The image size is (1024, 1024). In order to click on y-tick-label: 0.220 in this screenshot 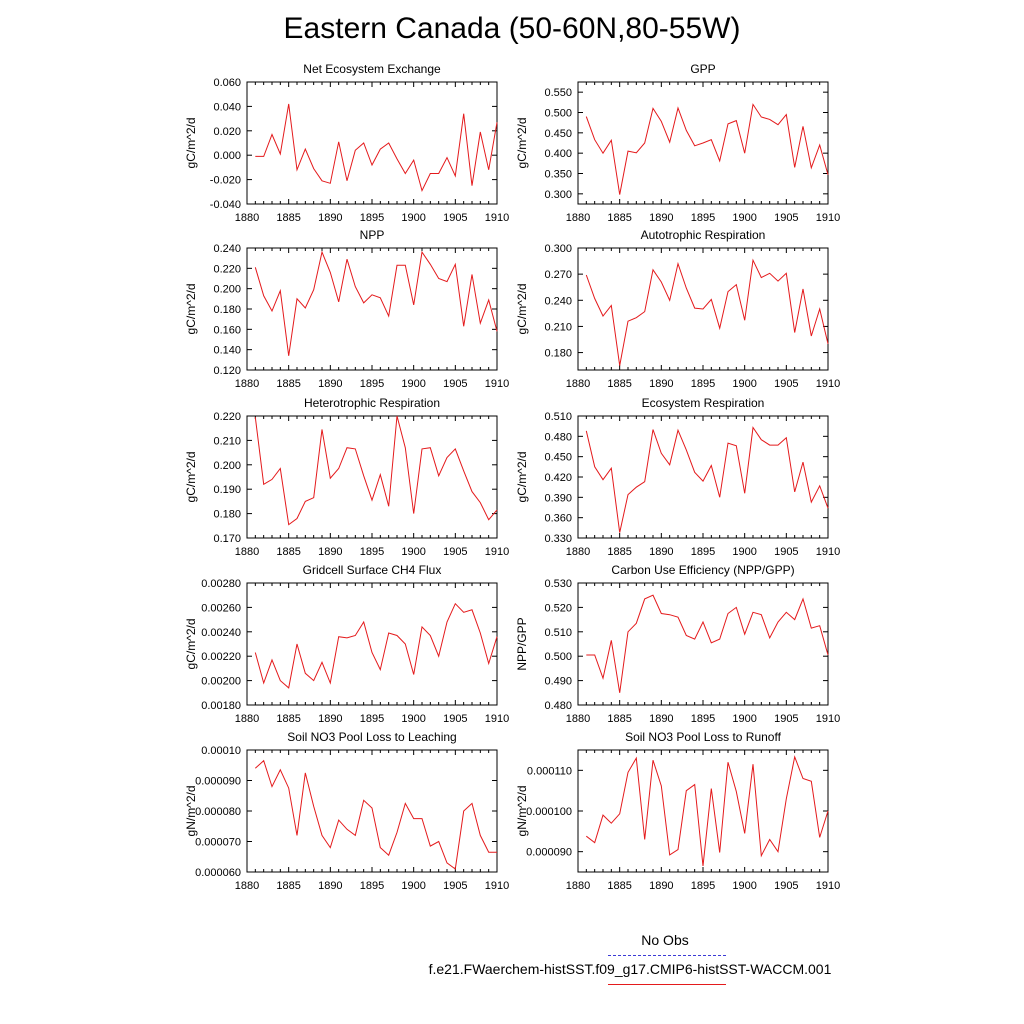, I will do `click(227, 417)`.